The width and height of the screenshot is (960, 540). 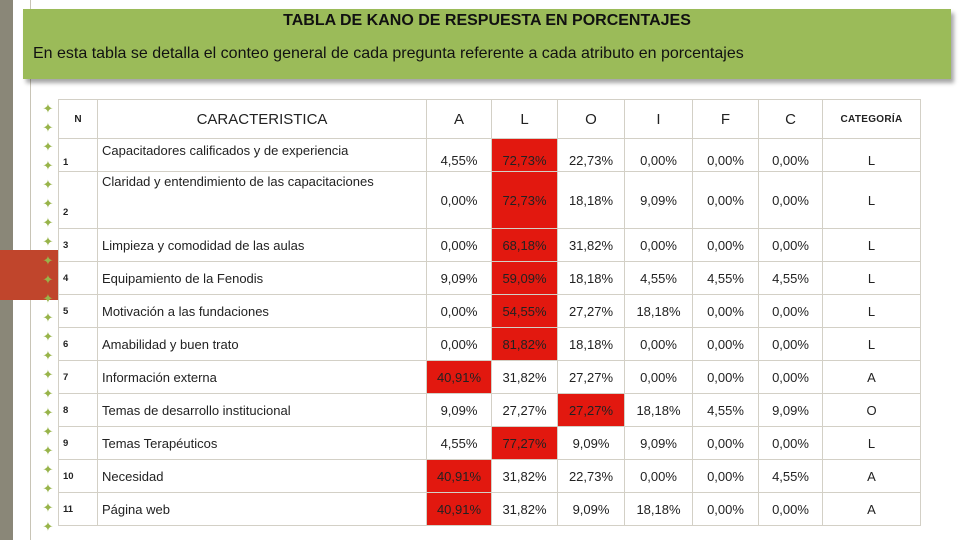 What do you see at coordinates (78, 509) in the screenshot?
I see `row-number: 11` at bounding box center [78, 509].